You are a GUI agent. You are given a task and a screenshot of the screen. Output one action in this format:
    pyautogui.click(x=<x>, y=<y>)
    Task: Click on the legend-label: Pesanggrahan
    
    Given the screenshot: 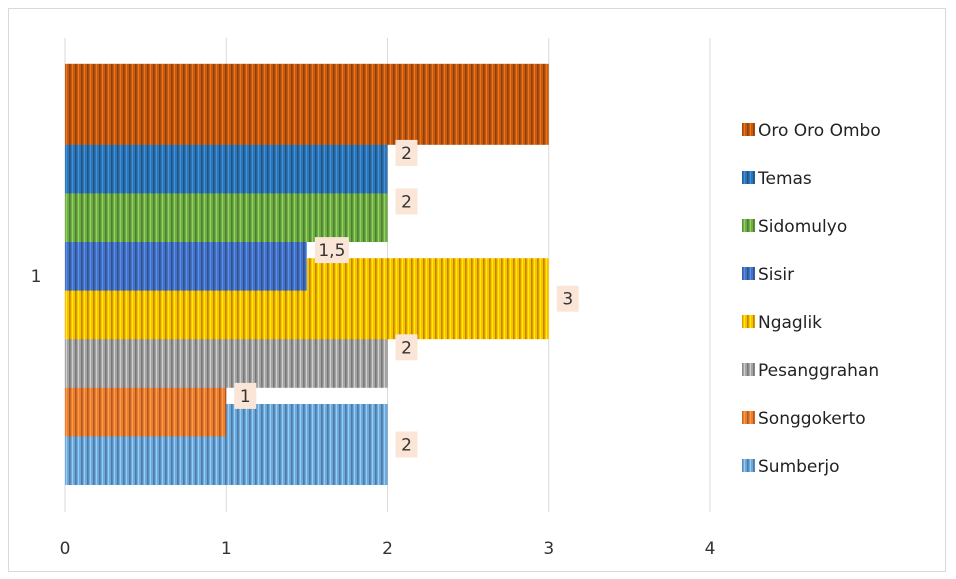 What is the action you would take?
    pyautogui.click(x=818, y=371)
    